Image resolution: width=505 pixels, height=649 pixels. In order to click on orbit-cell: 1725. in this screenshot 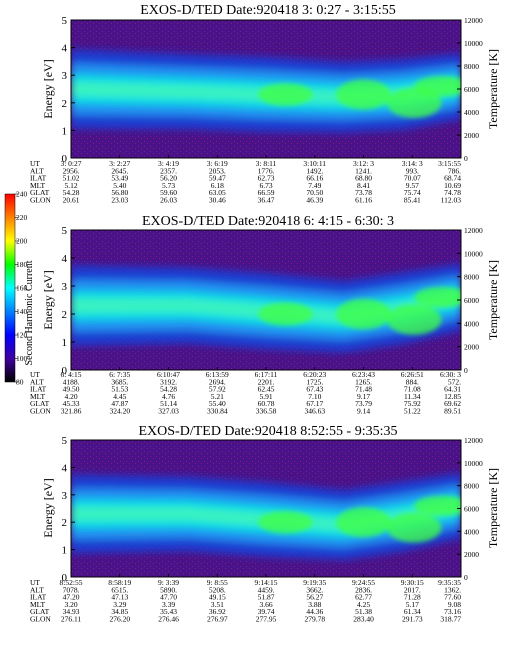, I will do `click(314, 381)`.